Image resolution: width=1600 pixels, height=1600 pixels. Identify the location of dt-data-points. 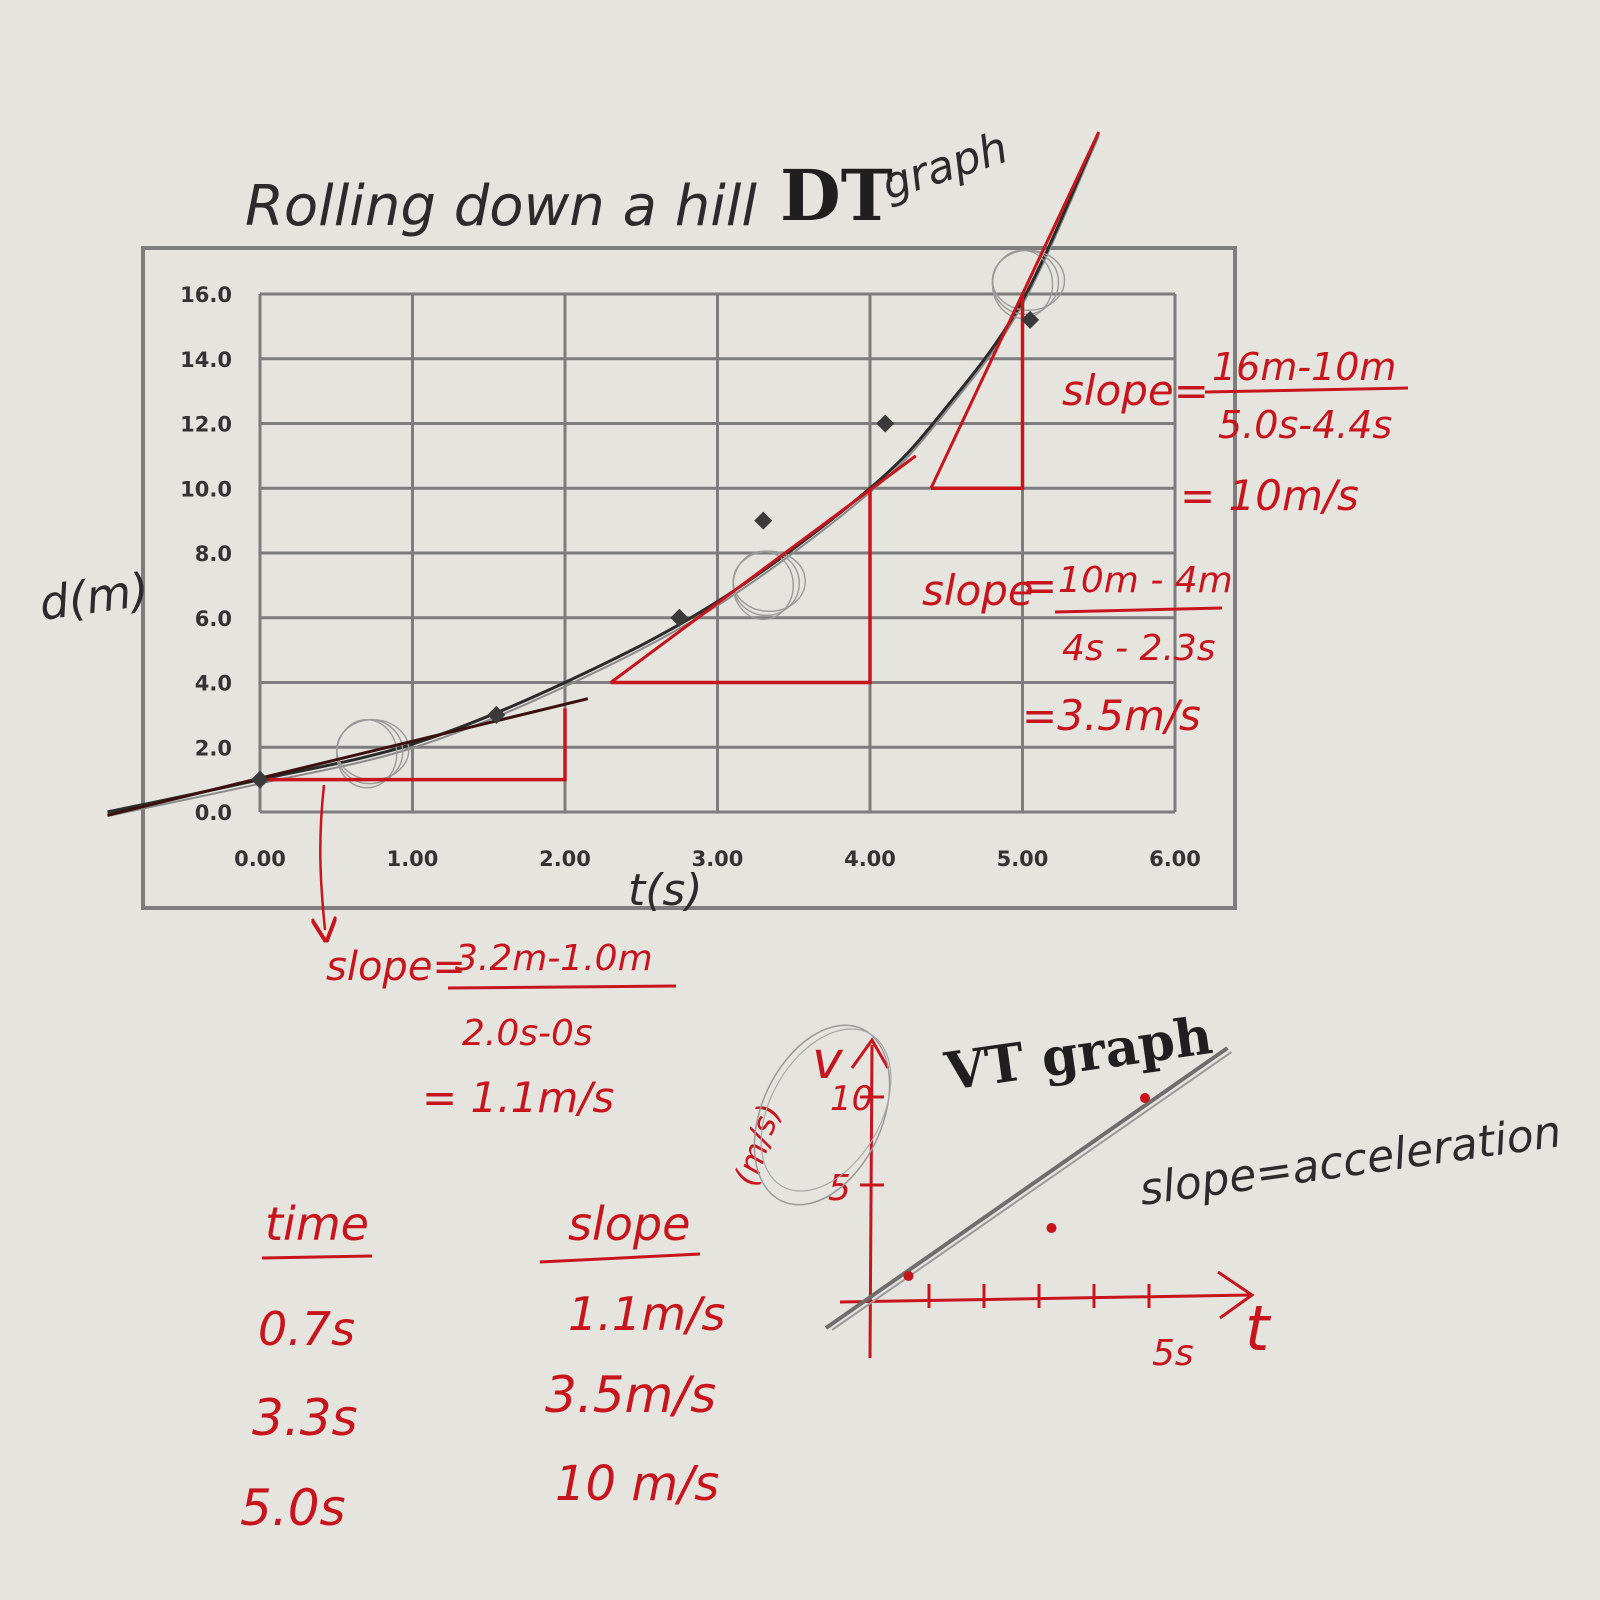
(645, 549).